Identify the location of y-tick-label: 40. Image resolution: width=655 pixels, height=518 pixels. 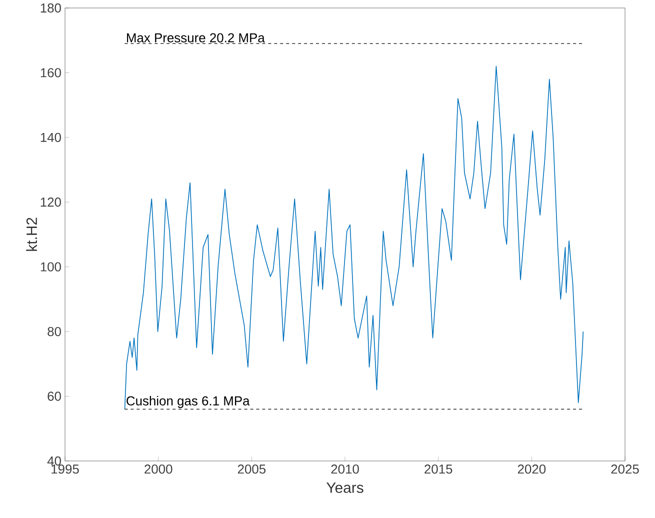
(54, 461).